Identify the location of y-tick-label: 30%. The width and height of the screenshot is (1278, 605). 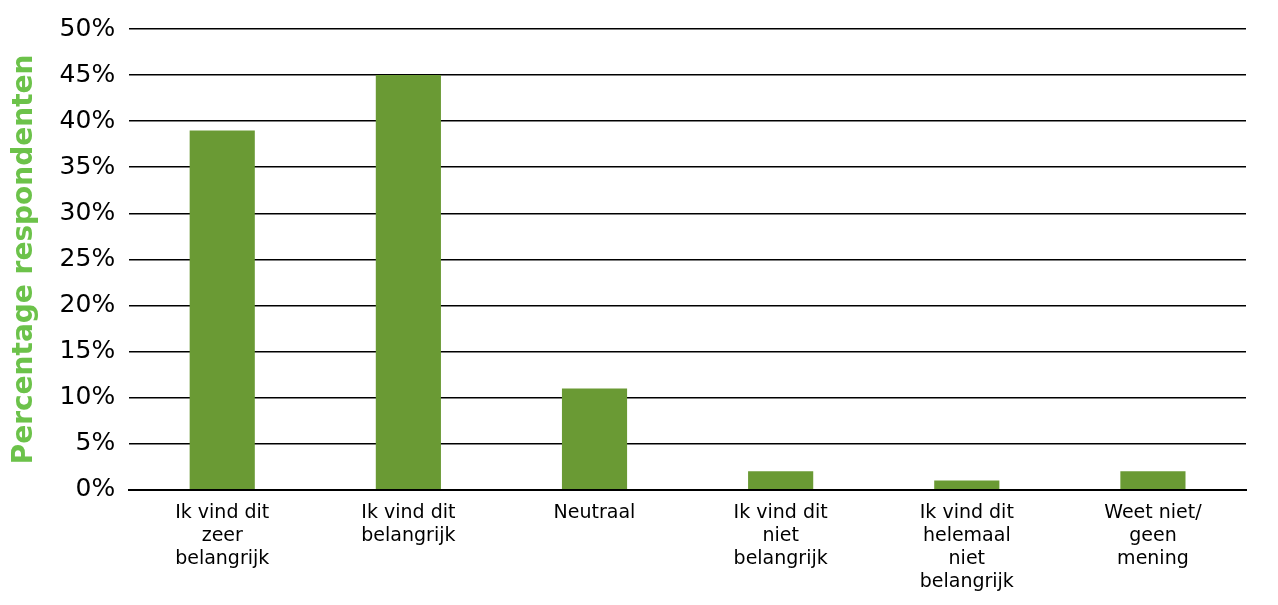
(87, 211).